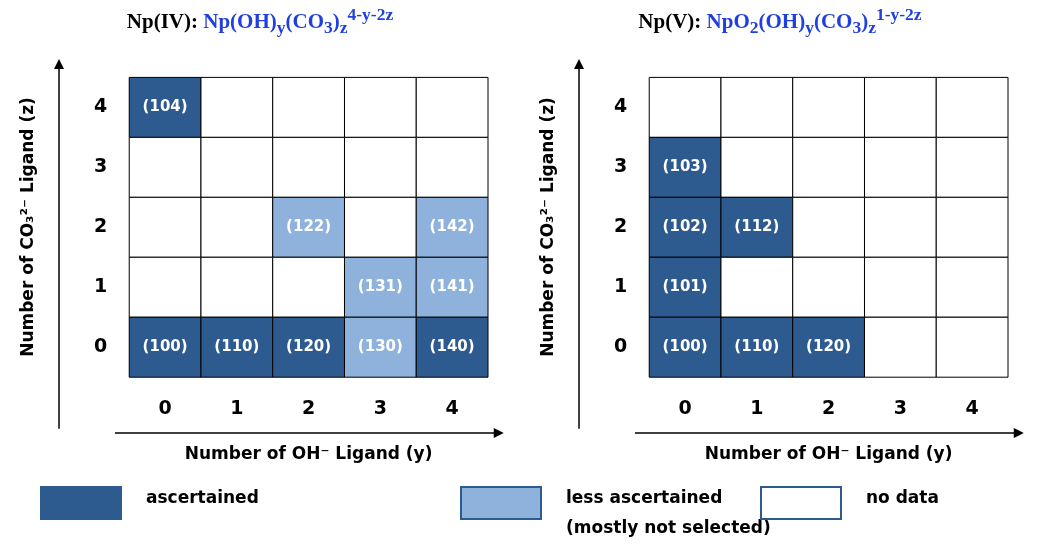 Image resolution: width=1045 pixels, height=560 pixels. Describe the element at coordinates (452, 346) in the screenshot. I see `data-label: (140)` at that location.